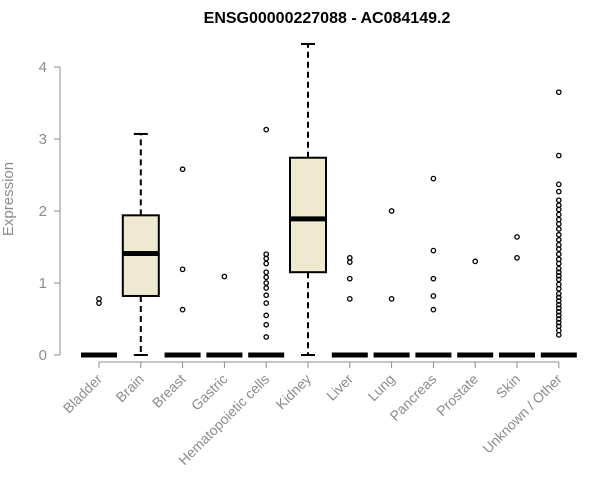 Image resolution: width=600 pixels, height=500 pixels. What do you see at coordinates (43, 211) in the screenshot?
I see `y-tick-label-2: 2` at bounding box center [43, 211].